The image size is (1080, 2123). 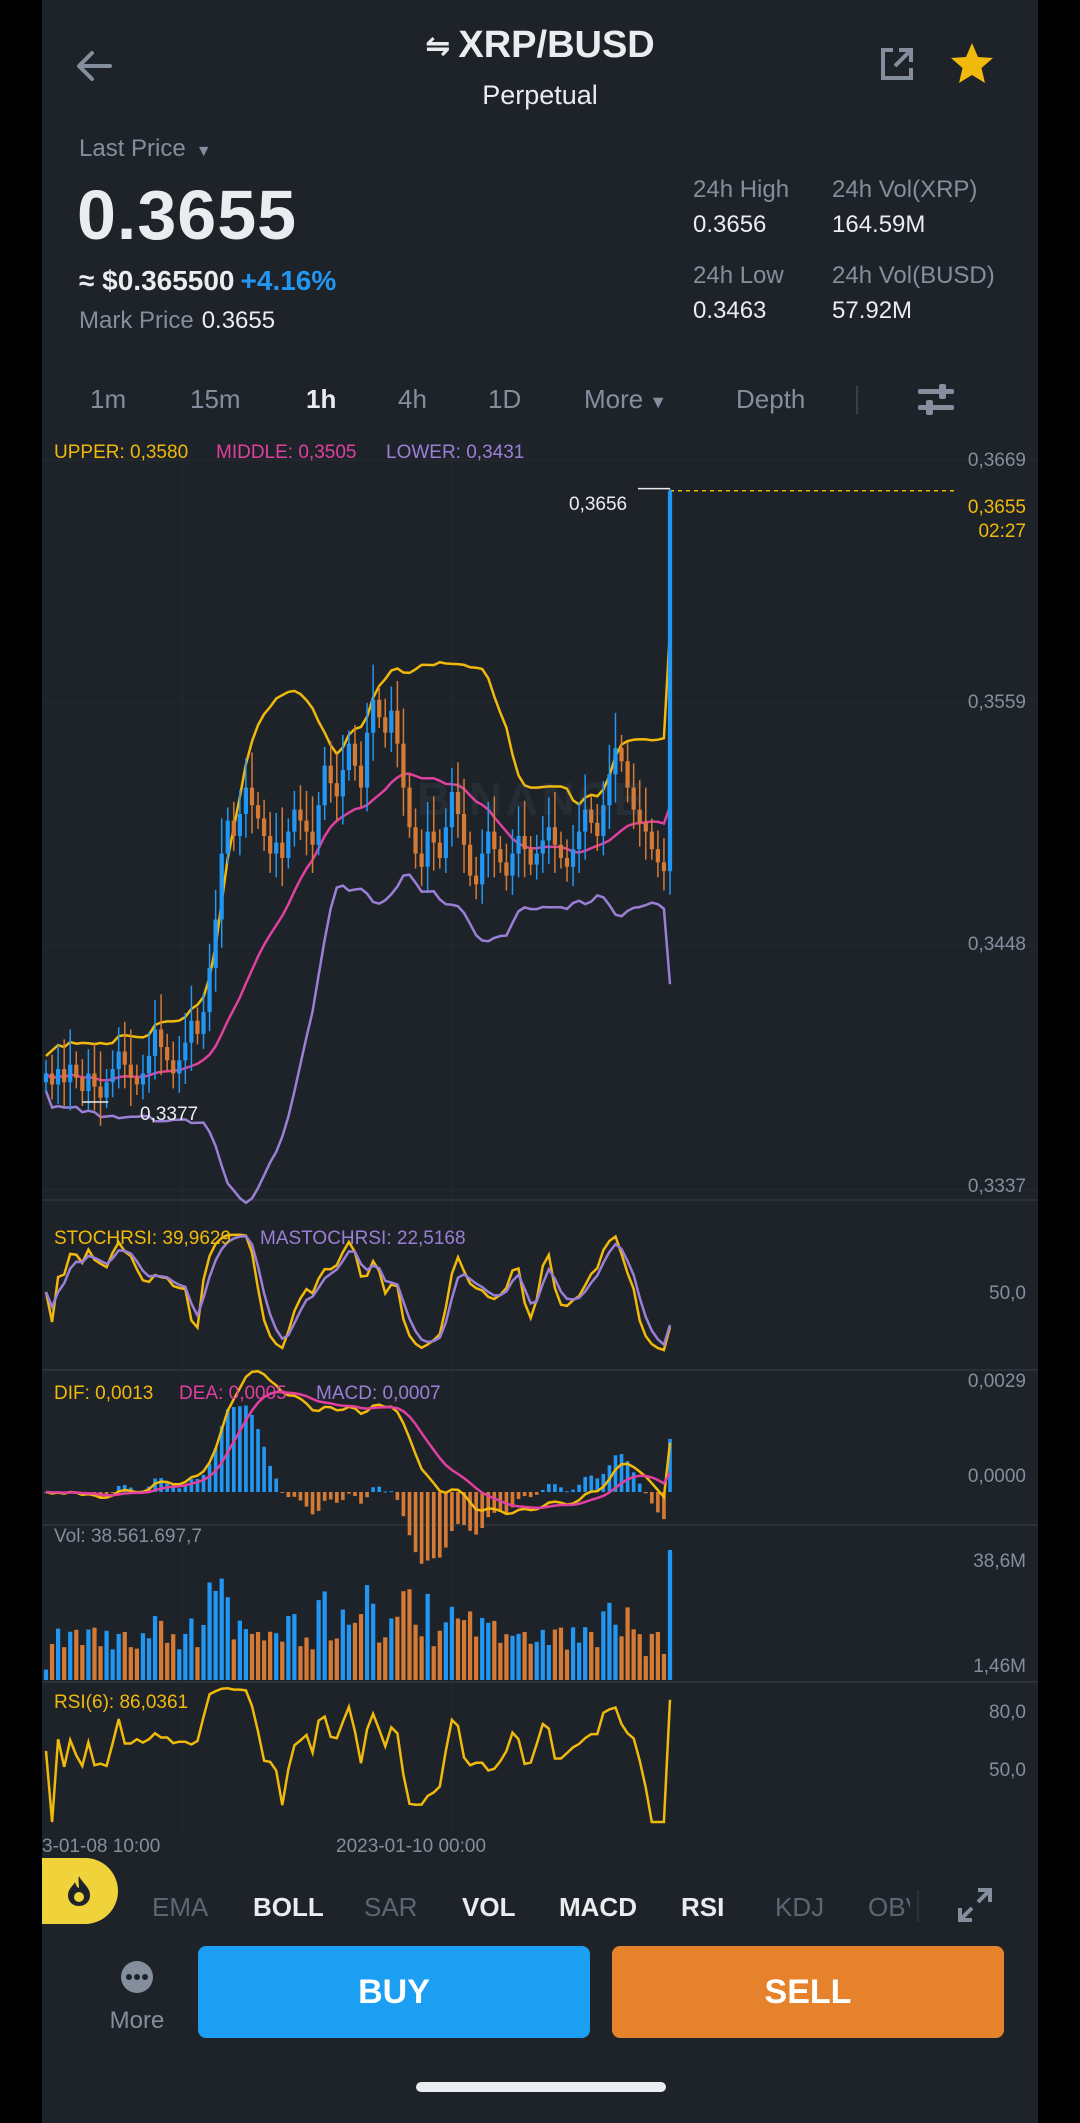 What do you see at coordinates (391, 1907) in the screenshot?
I see `tab-sar: SAR` at bounding box center [391, 1907].